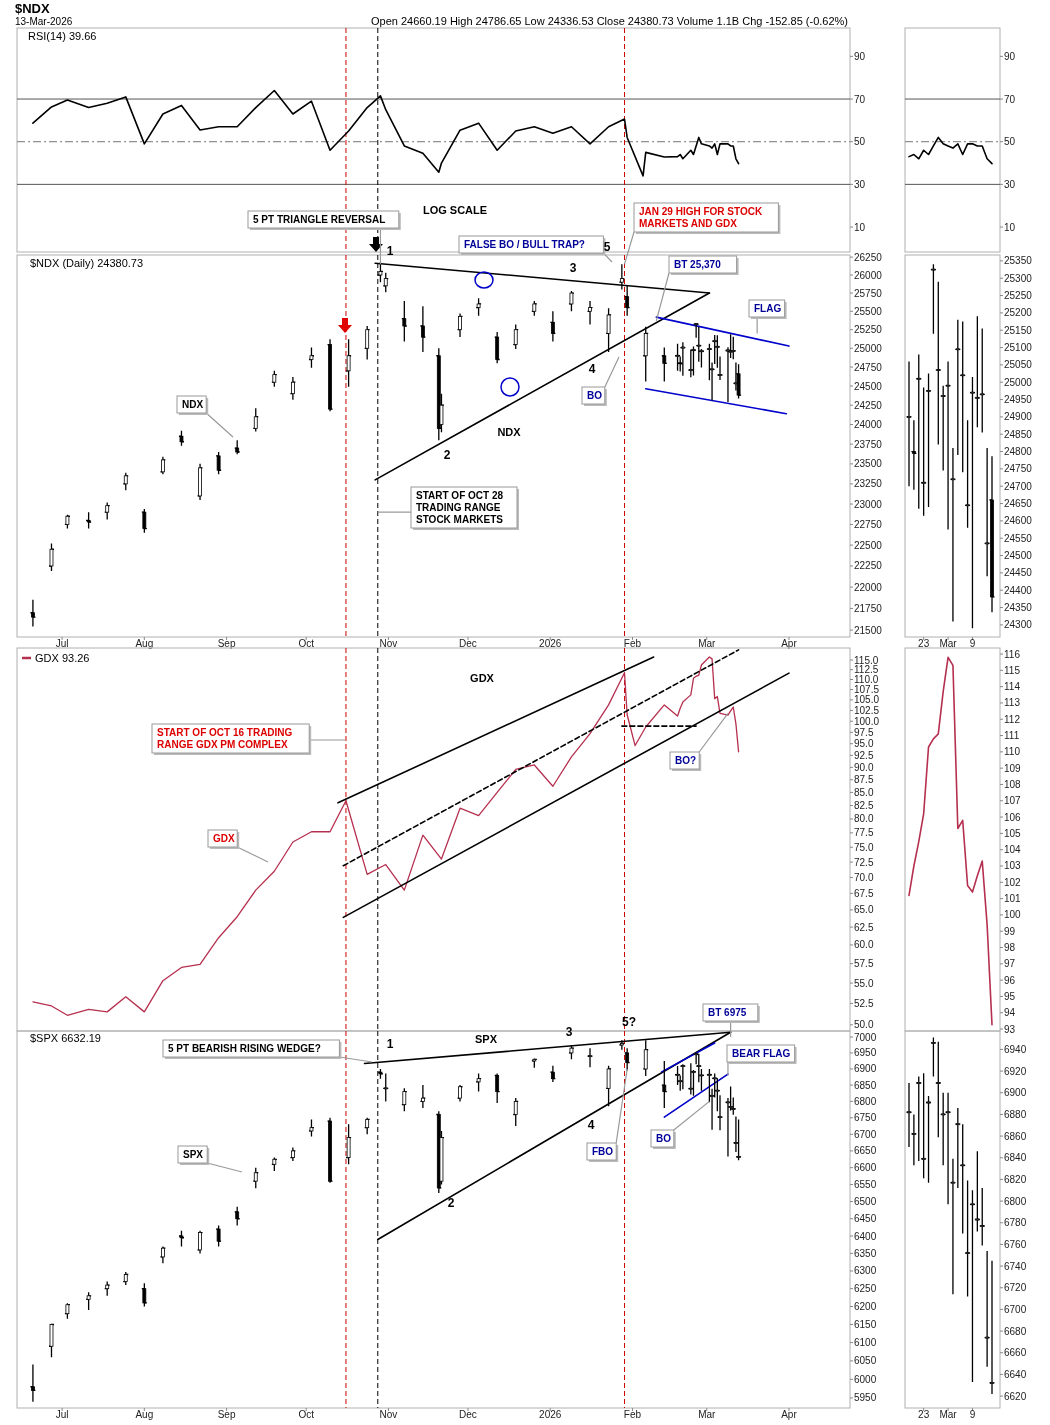  What do you see at coordinates (1018, 538) in the screenshot?
I see `y-tick-label: 24550` at bounding box center [1018, 538].